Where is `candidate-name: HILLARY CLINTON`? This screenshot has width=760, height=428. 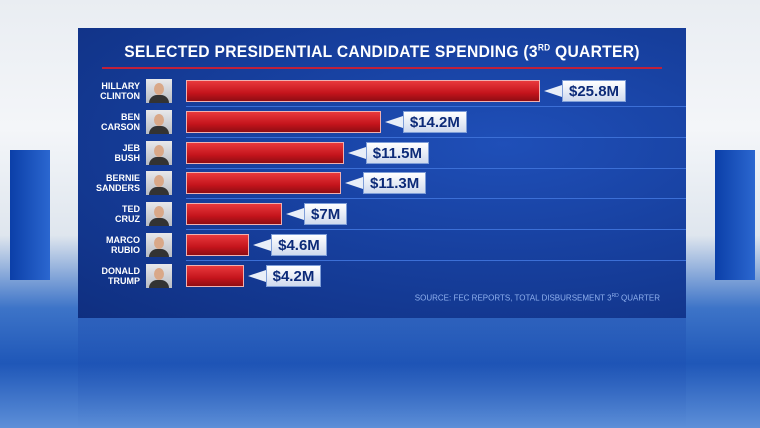
candidate-name: HILLARY CLINTON is located at coordinates (115, 91).